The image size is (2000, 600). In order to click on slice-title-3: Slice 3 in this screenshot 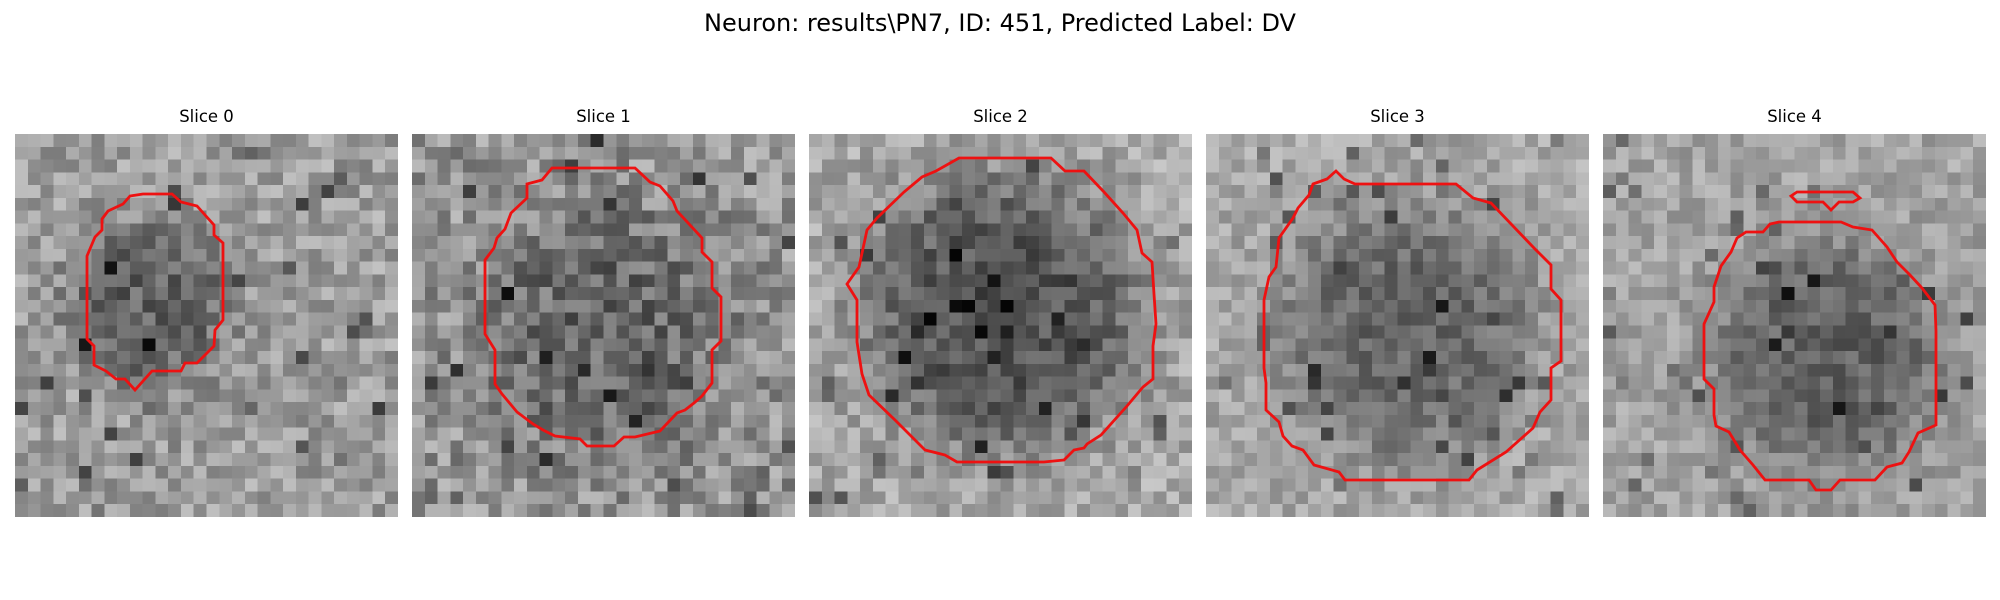, I will do `click(1397, 116)`.